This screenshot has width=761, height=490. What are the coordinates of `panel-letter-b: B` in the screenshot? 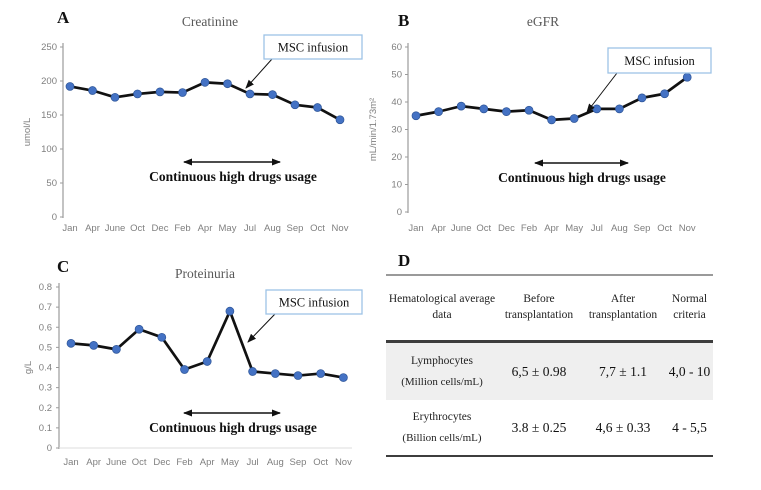 It's located at (403, 20).